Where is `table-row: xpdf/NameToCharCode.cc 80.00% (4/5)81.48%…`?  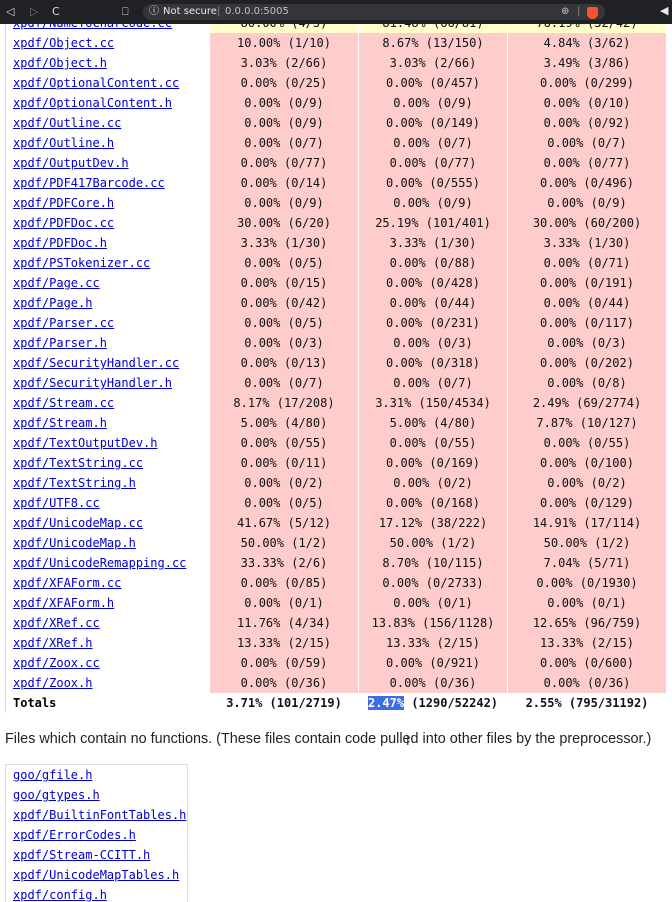
table-row: xpdf/NameToCharCode.cc 80.00% (4/5)81.48%… is located at coordinates (336, 28).